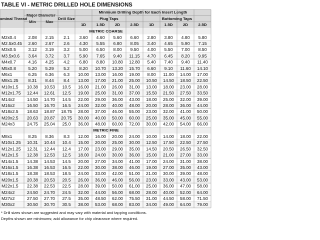 The width and height of the screenshot is (320, 240). What do you see at coordinates (202, 43) in the screenshot?
I see `cell: 7.15` at bounding box center [202, 43].